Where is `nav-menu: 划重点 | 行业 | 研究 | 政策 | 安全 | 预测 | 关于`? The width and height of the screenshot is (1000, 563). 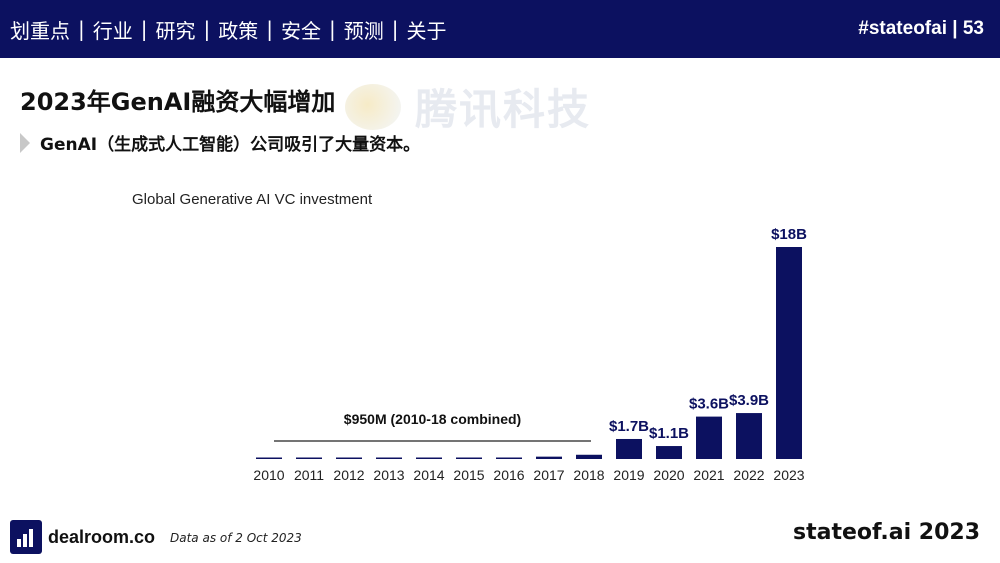
nav-menu: 划重点 | 行业 | 研究 | 政策 | 安全 | 预测 | 关于 is located at coordinates (228, 29).